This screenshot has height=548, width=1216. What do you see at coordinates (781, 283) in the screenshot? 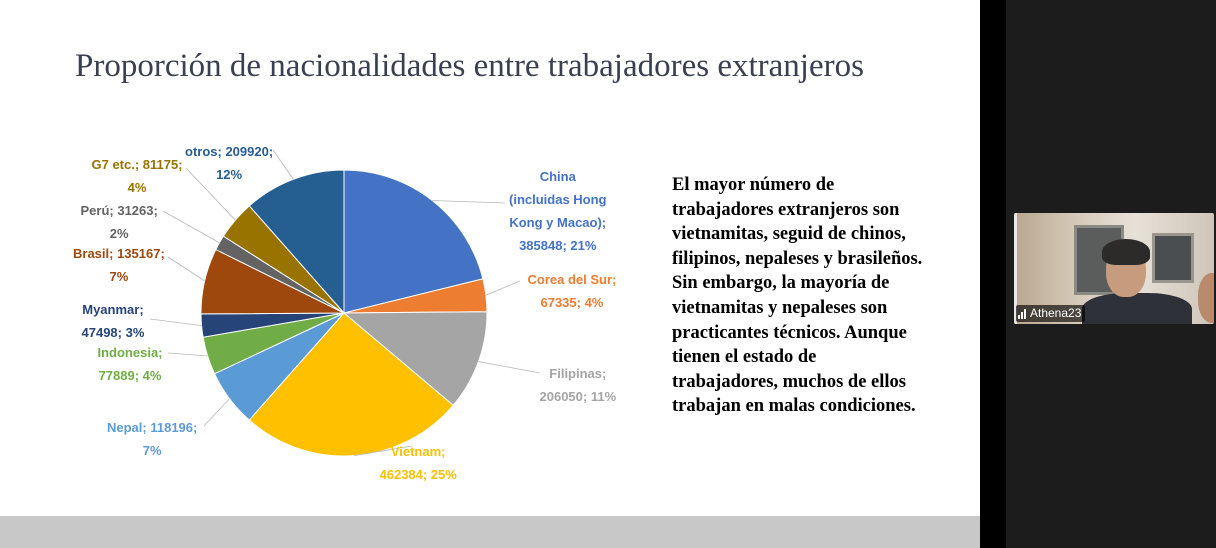
I see `body-text-line: Sin embargo, la mayoría de` at bounding box center [781, 283].